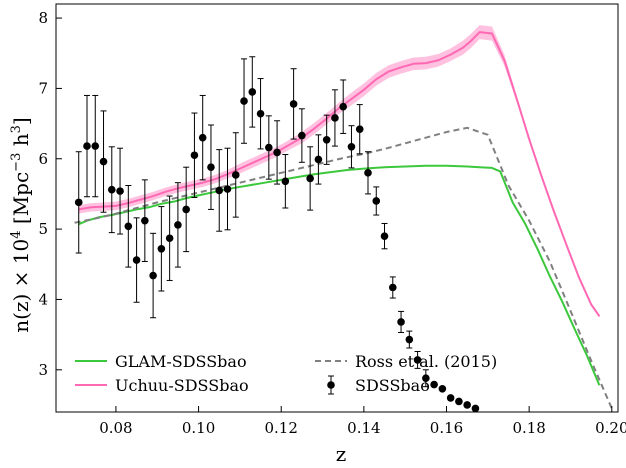 This screenshot has width=626, height=468. Describe the element at coordinates (331, 385) in the screenshot. I see `legend-marker` at that location.